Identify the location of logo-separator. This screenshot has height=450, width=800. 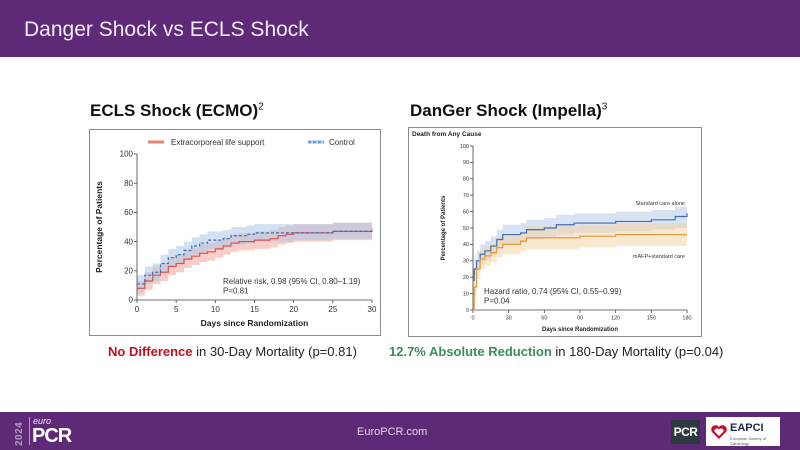
(29, 431).